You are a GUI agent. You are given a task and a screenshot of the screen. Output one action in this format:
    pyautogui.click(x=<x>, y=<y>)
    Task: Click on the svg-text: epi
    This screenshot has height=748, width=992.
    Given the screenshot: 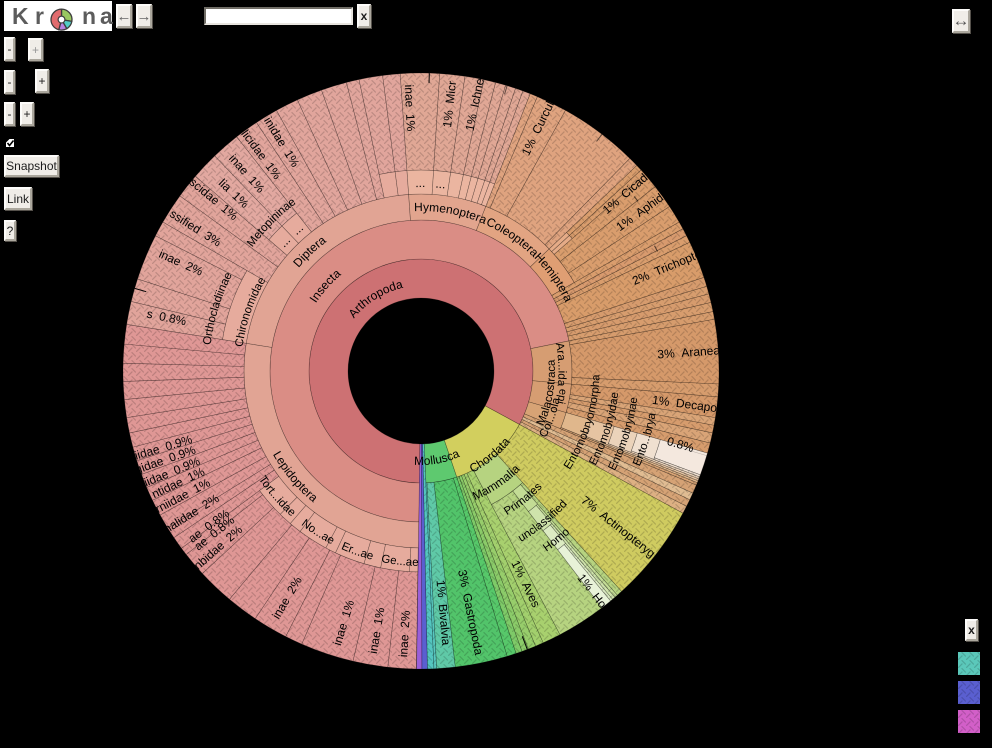 What is the action you would take?
    pyautogui.click(x=561, y=396)
    